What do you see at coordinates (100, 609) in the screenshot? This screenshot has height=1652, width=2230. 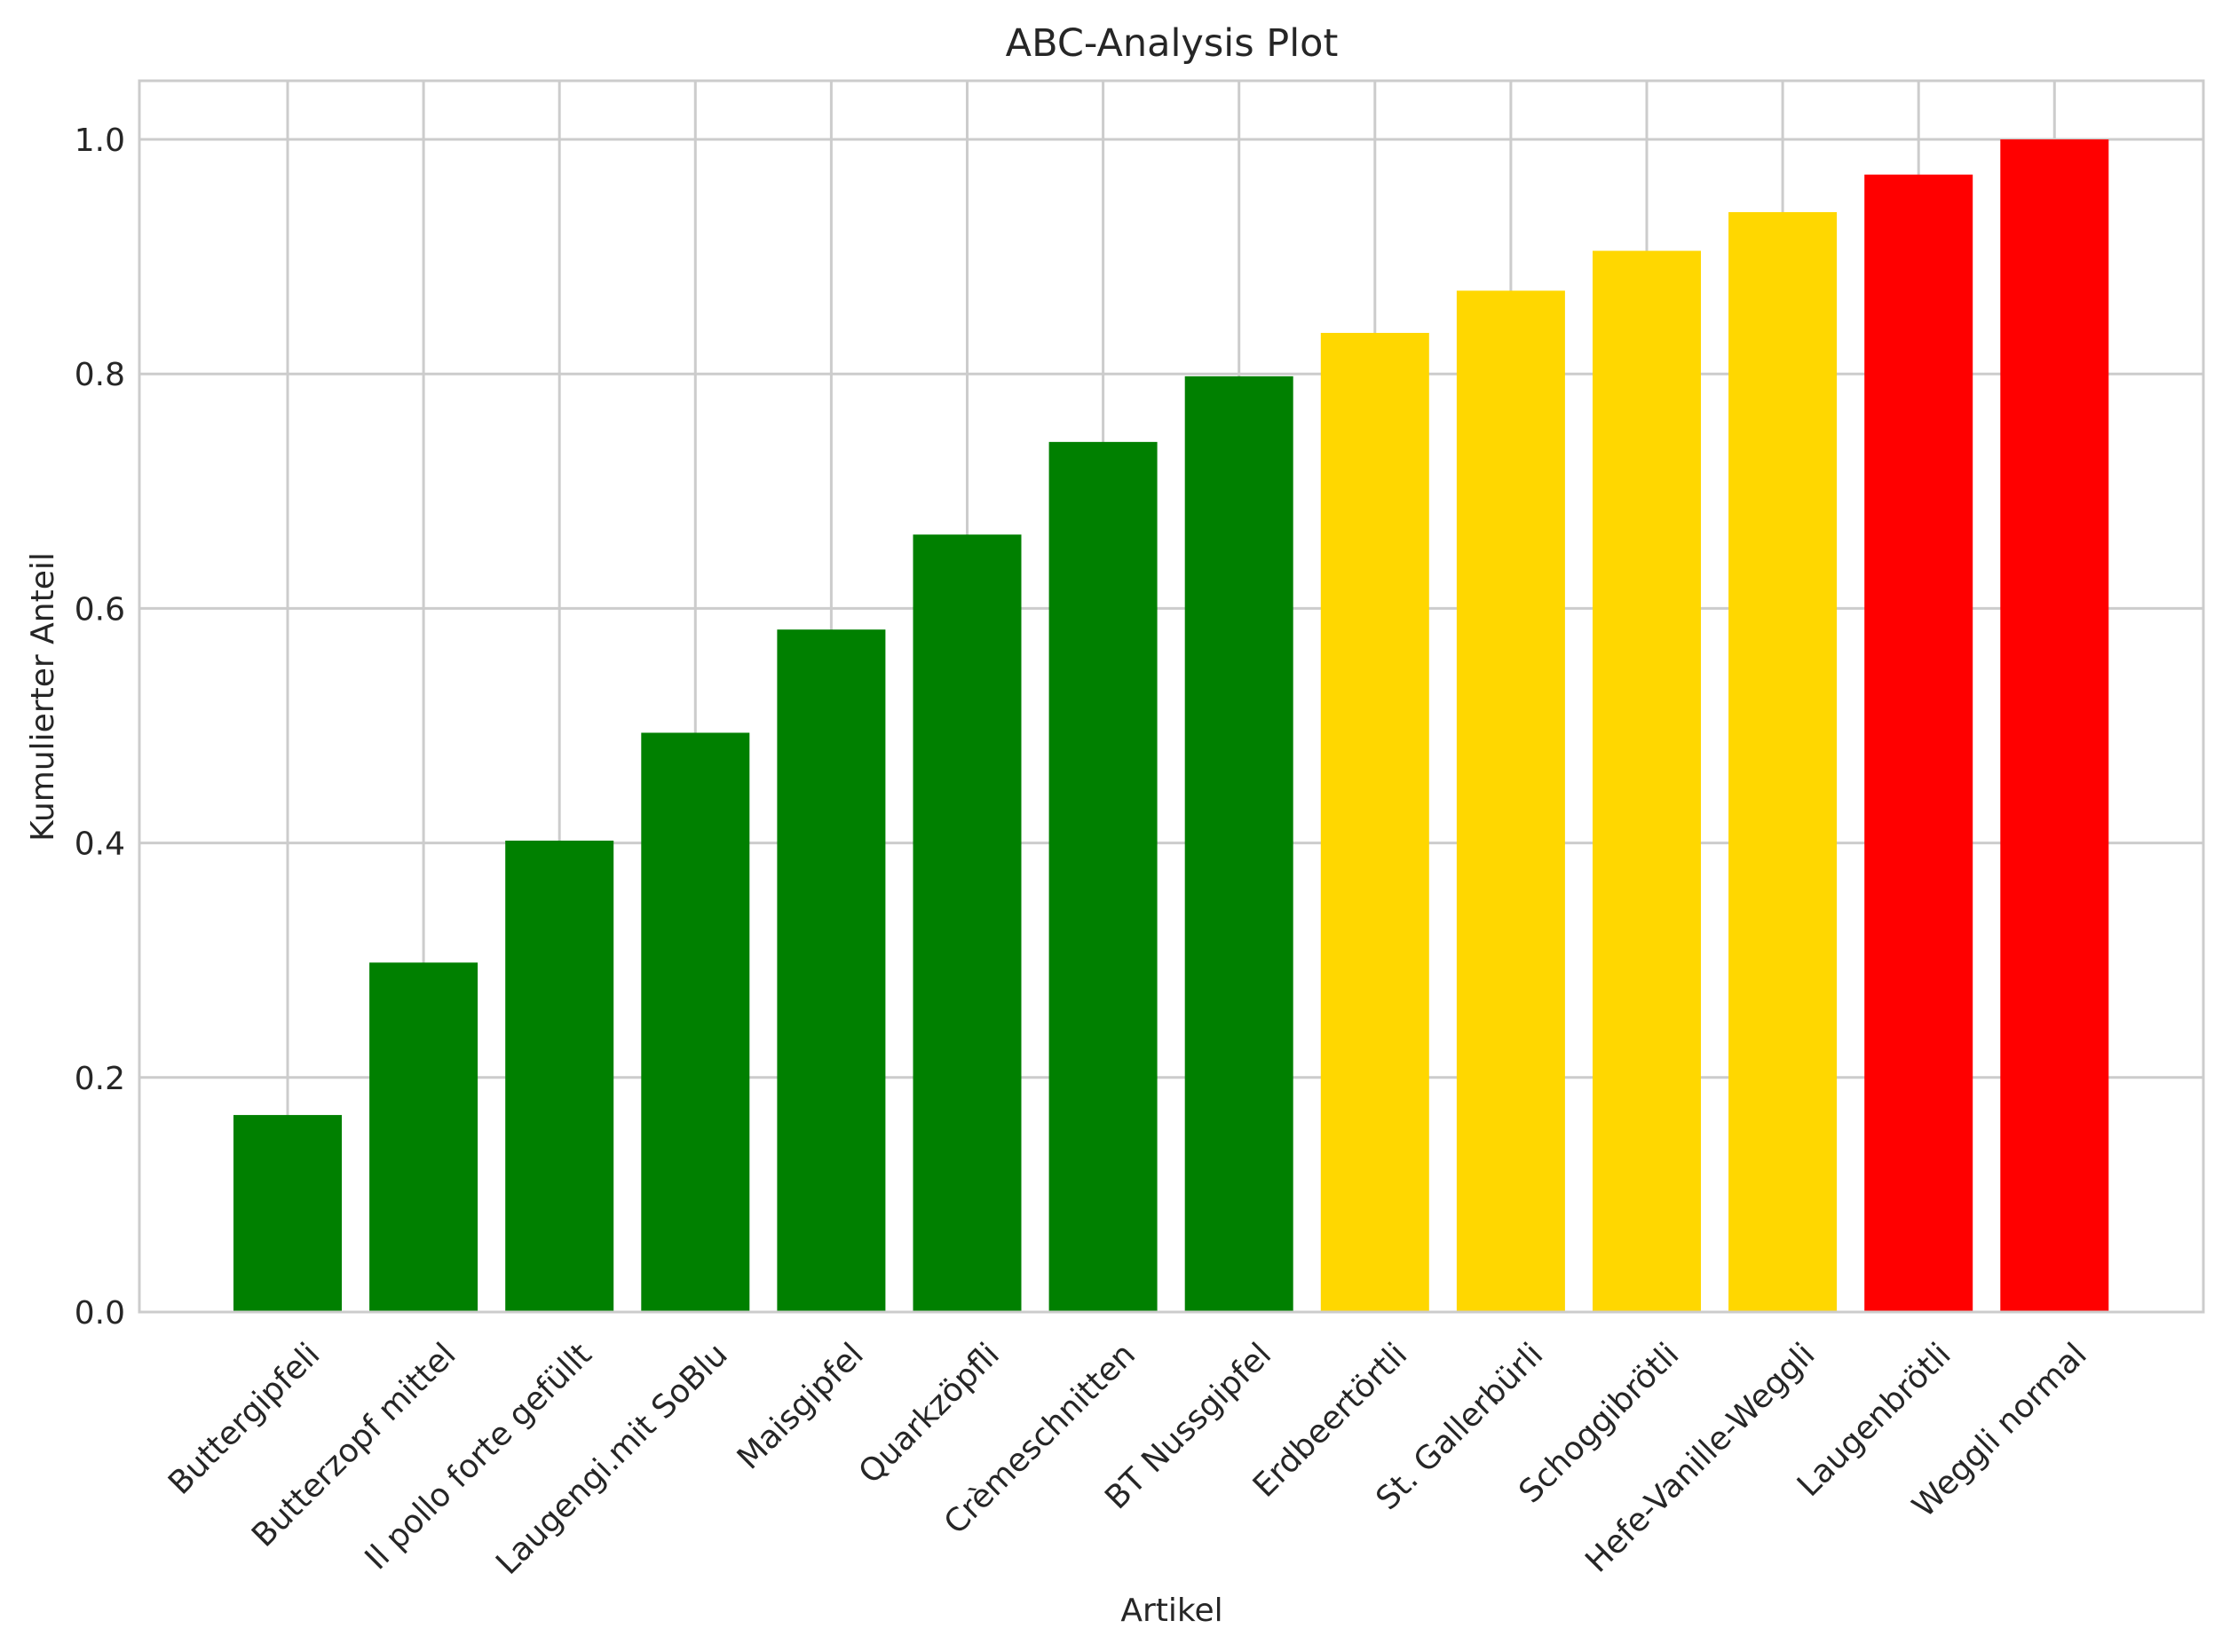 I see `y-tick-label: 0.6` at bounding box center [100, 609].